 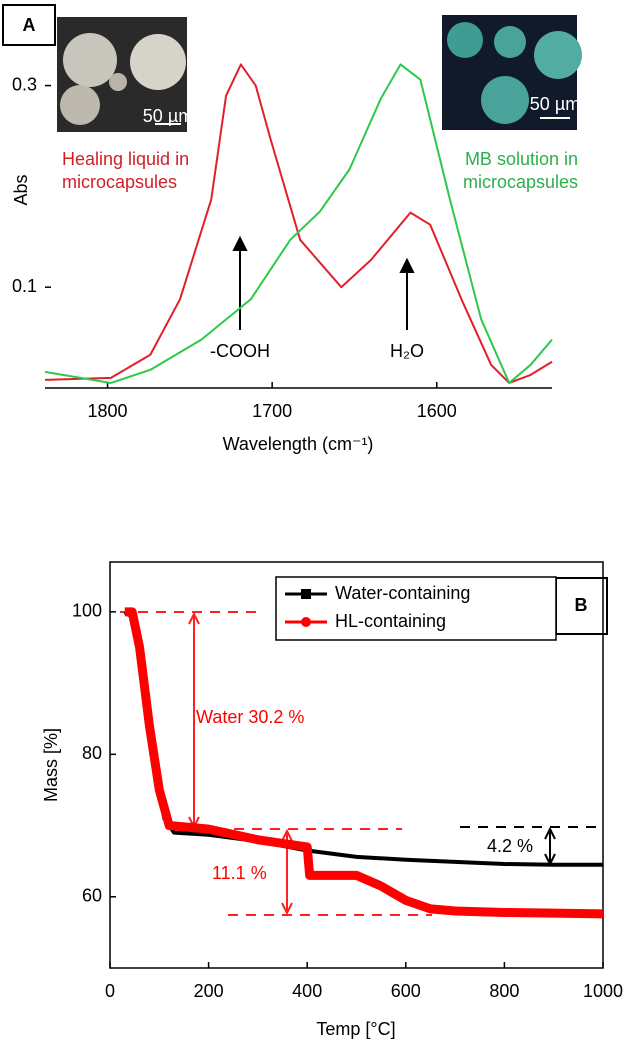 I want to click on x-tick-label: 1000, so click(x=603, y=991).